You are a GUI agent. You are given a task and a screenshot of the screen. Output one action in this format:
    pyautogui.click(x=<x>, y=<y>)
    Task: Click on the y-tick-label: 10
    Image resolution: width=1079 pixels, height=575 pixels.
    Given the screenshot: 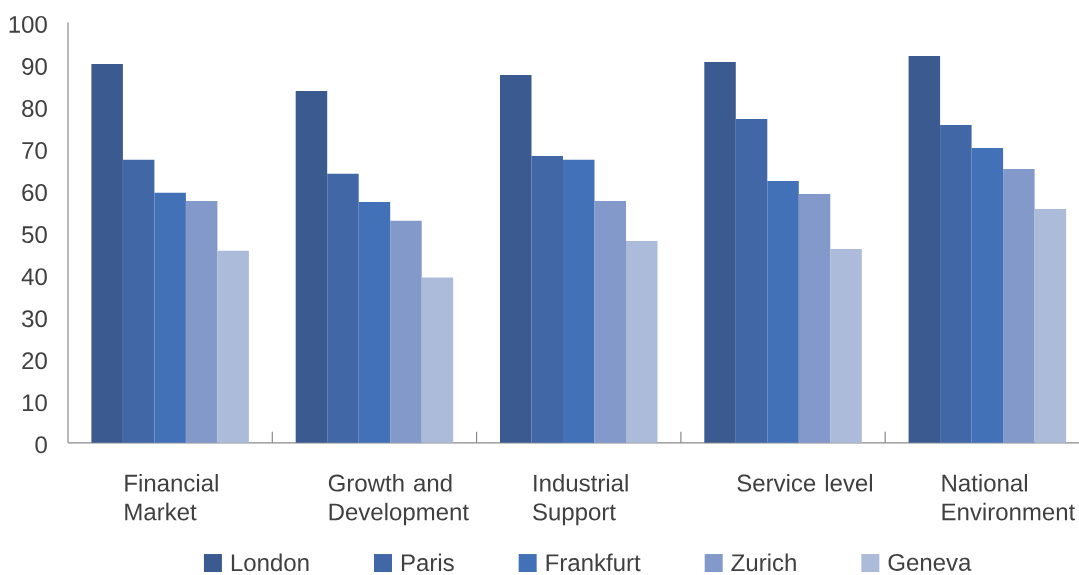 What is the action you would take?
    pyautogui.click(x=34, y=403)
    